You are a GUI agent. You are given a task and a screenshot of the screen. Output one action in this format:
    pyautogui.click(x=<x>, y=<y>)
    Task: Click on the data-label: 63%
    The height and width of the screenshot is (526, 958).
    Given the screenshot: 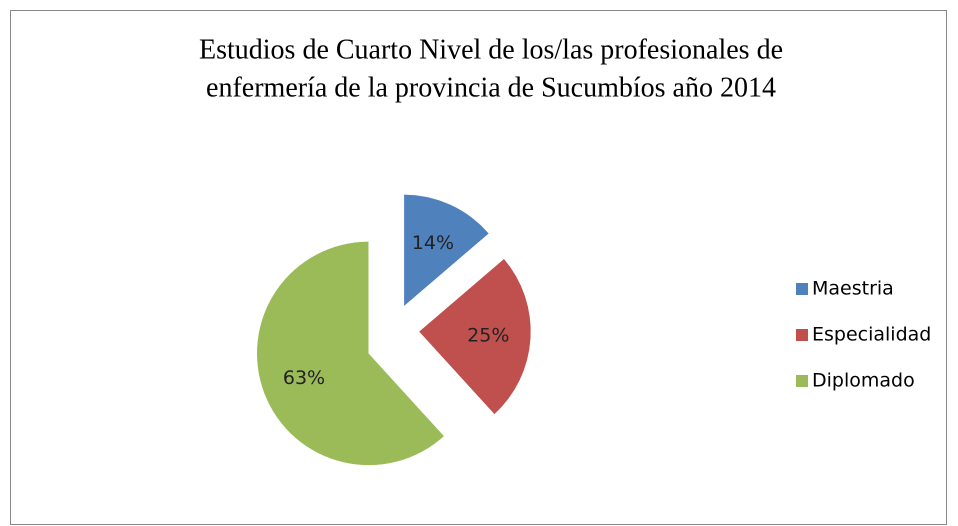 What is the action you would take?
    pyautogui.click(x=304, y=378)
    